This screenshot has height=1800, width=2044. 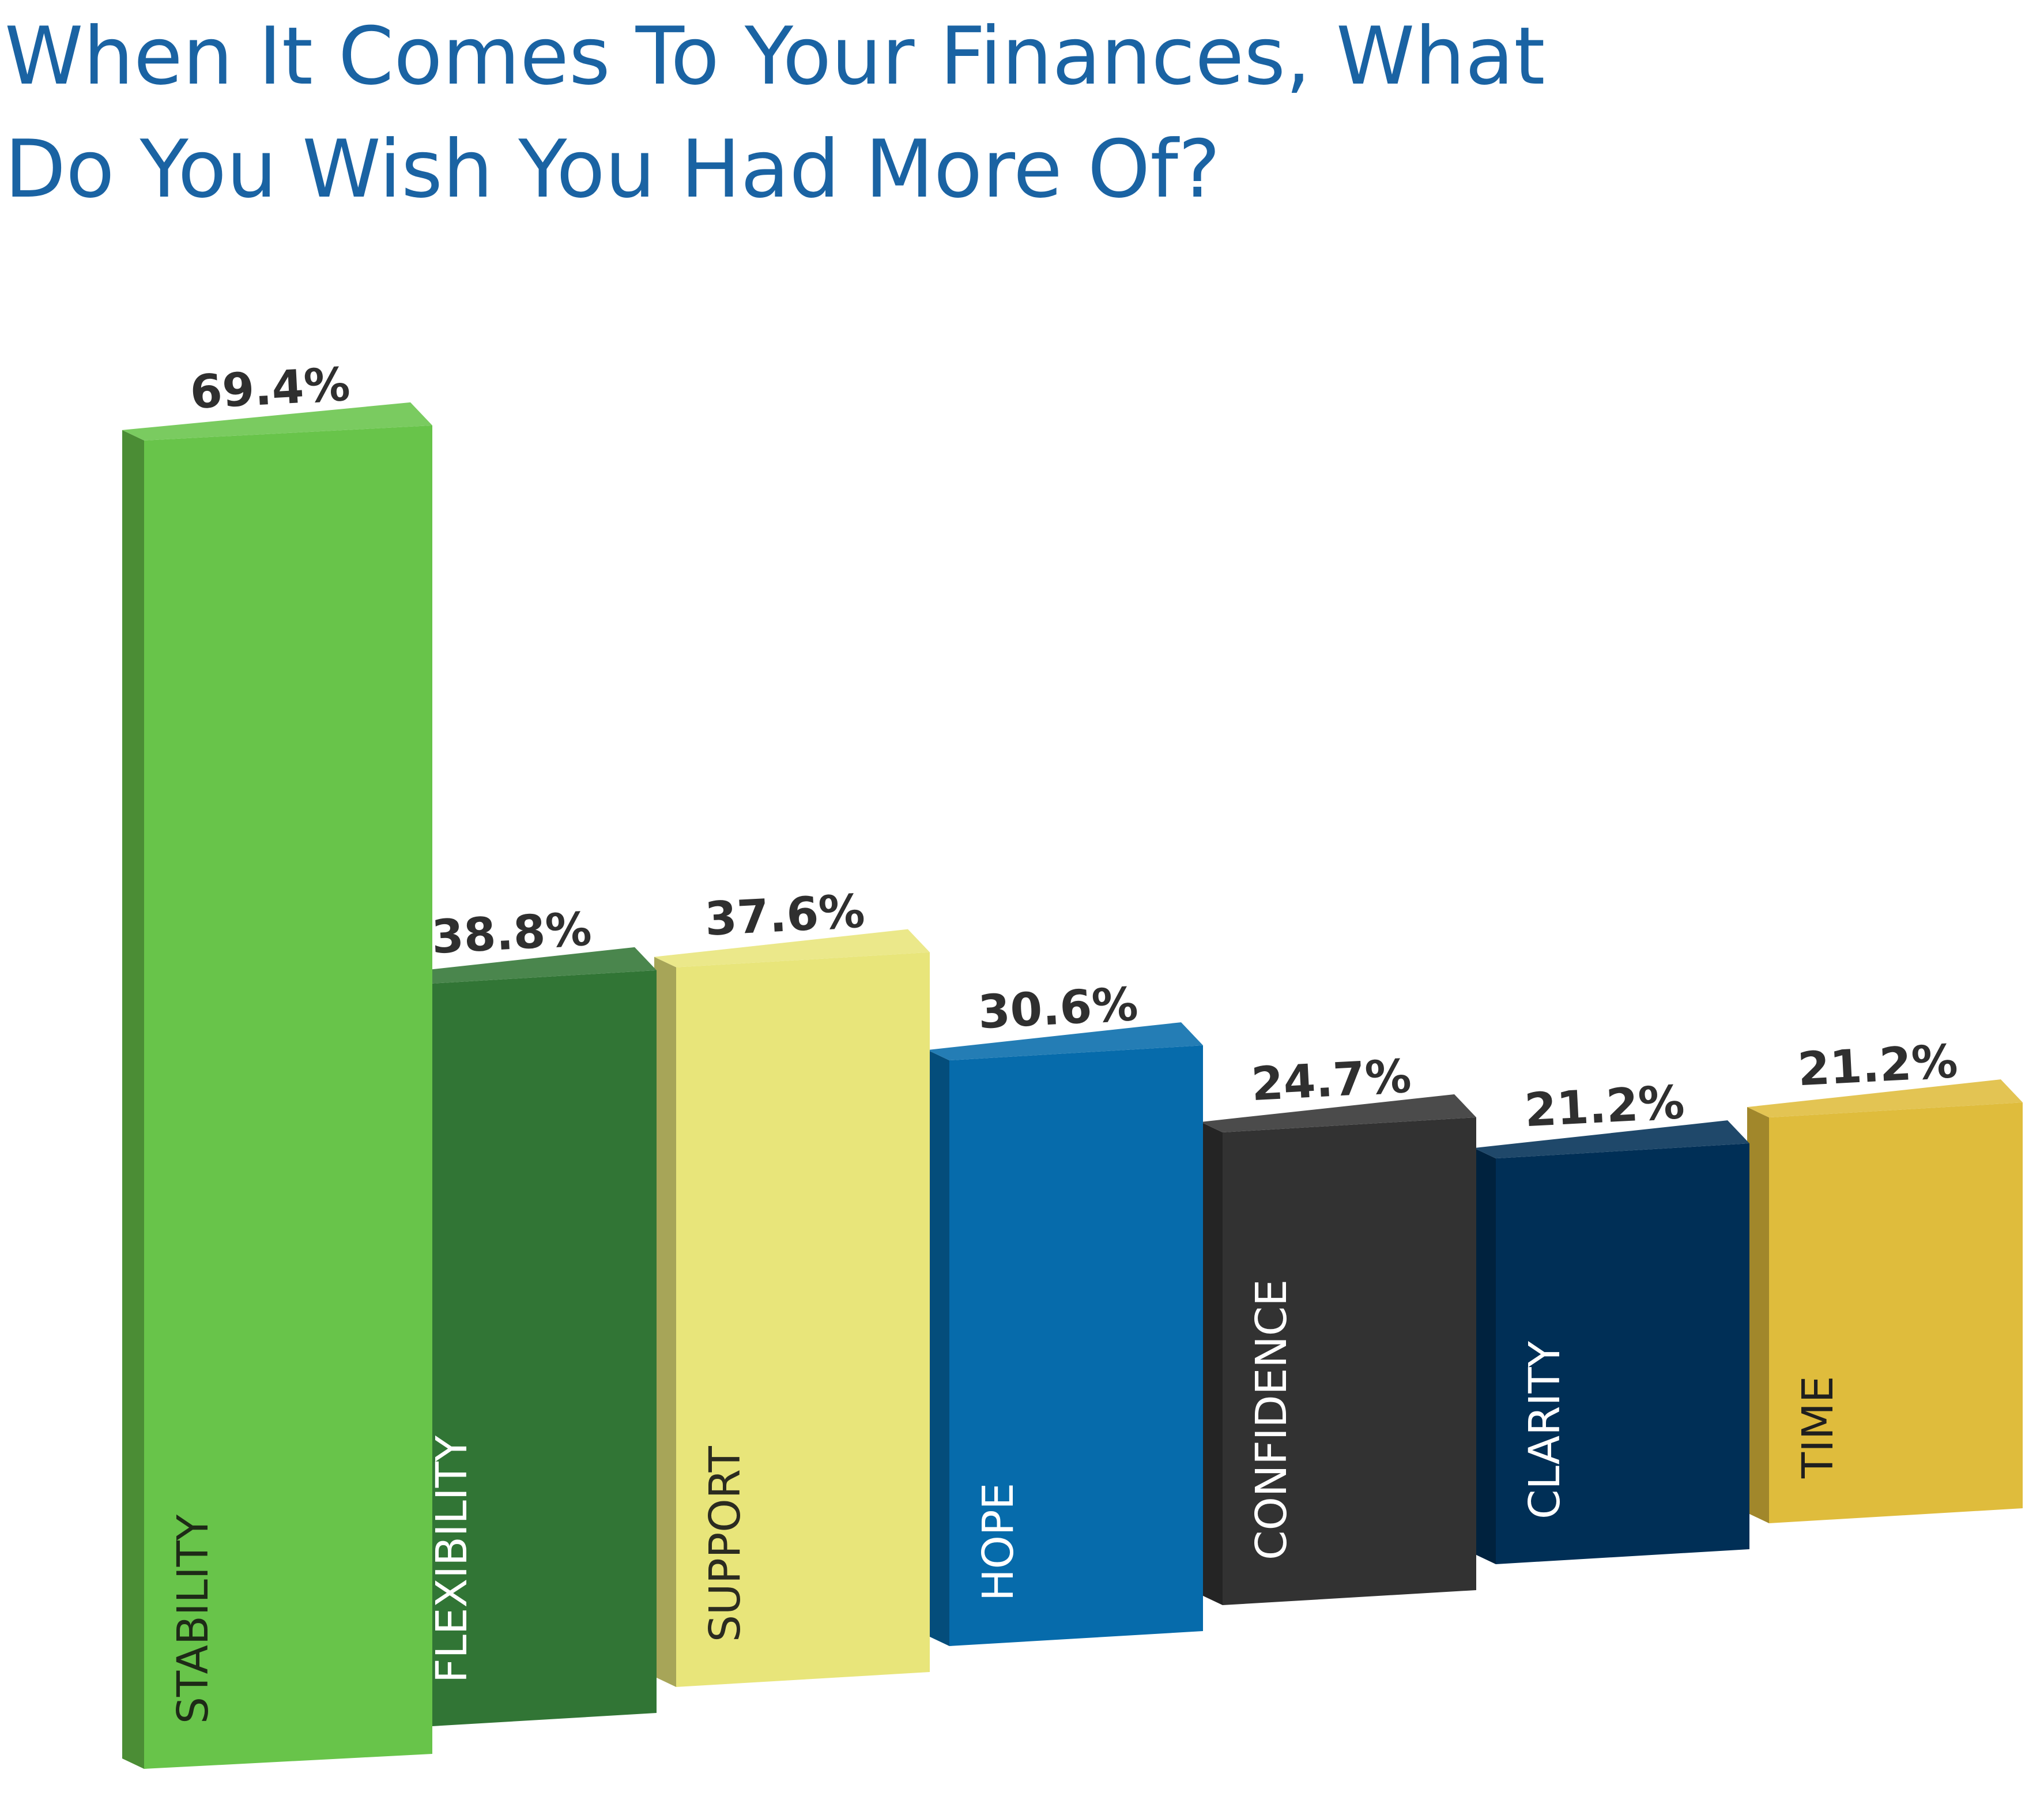 I want to click on value-label: 37.6%, so click(x=785, y=915).